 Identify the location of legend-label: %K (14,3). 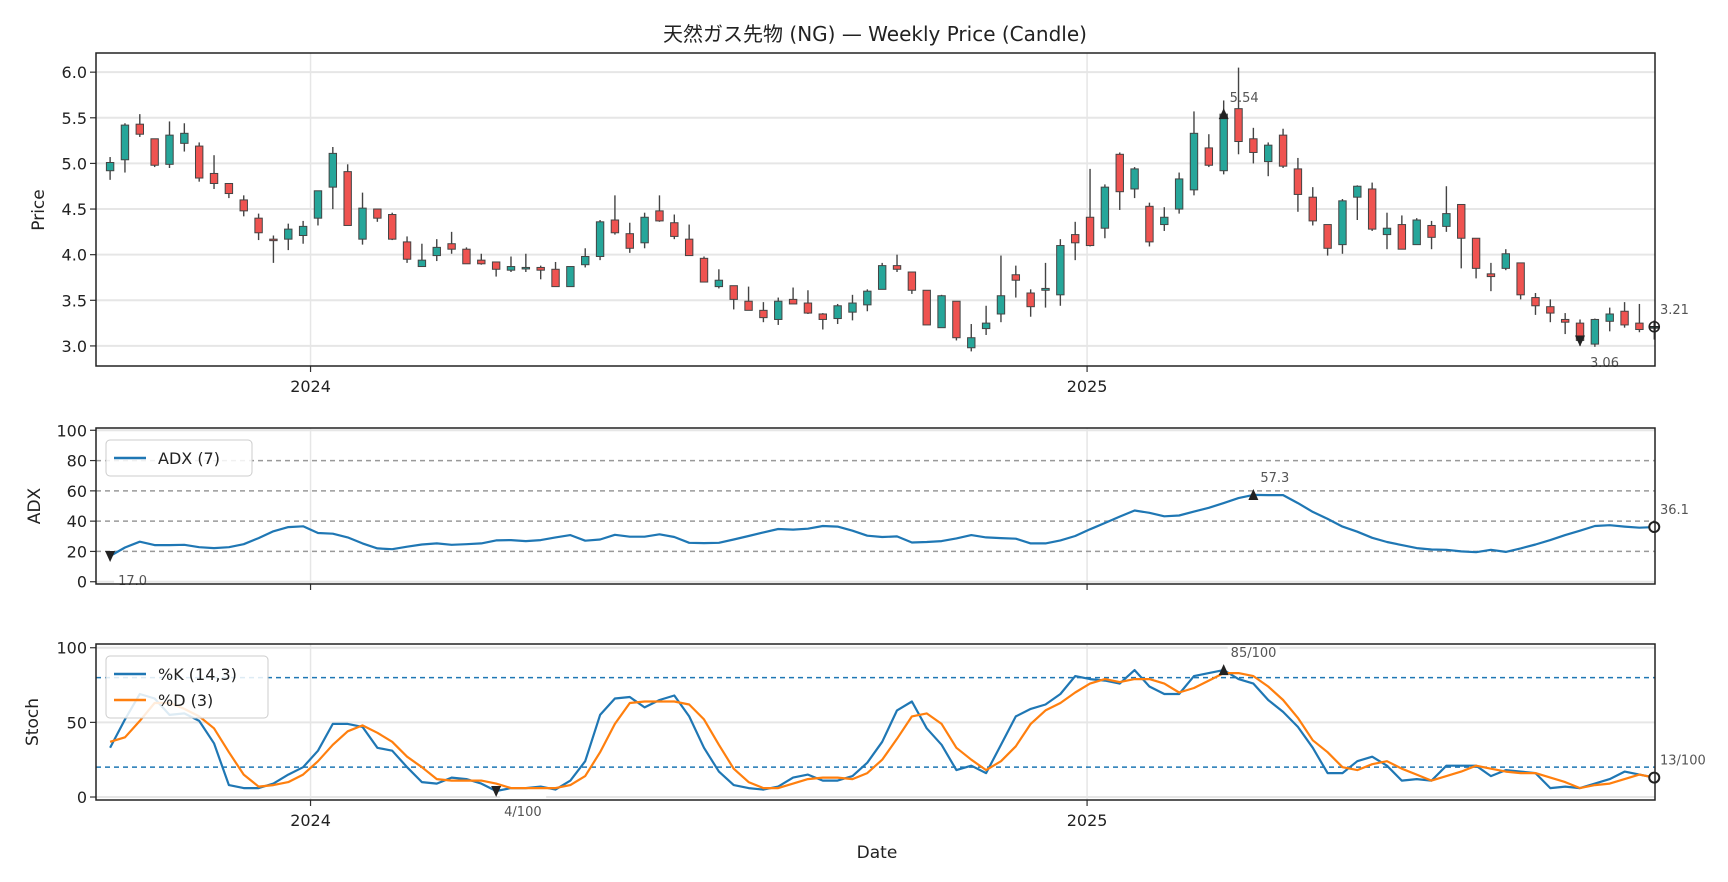
(197, 674).